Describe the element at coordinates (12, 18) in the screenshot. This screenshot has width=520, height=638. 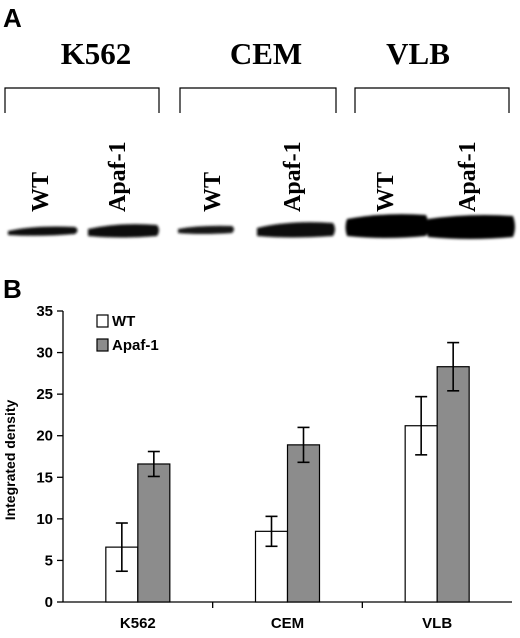
I see `panel-a-letter: A` at that location.